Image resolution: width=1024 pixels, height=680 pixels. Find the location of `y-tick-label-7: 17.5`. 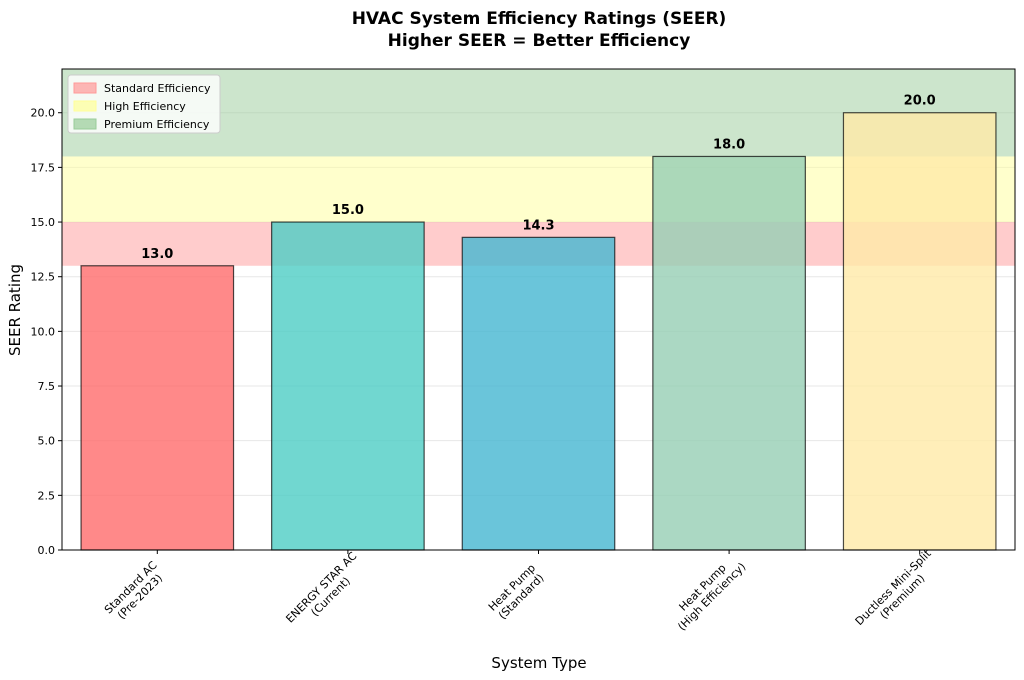

y-tick-label-7: 17.5 is located at coordinates (43, 167).